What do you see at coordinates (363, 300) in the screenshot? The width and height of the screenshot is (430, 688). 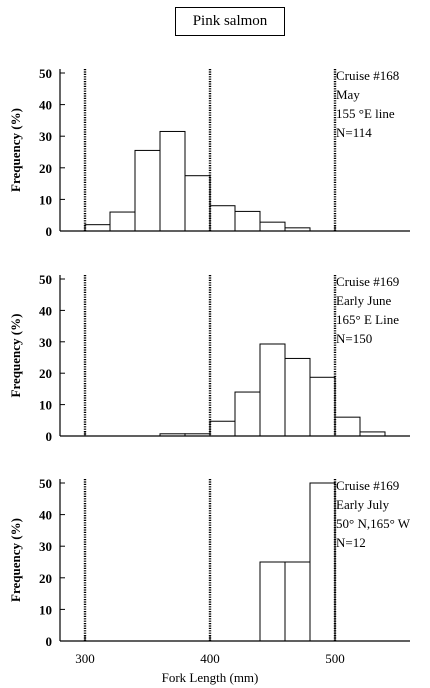 I see `panel-annotation: Early June` at bounding box center [363, 300].